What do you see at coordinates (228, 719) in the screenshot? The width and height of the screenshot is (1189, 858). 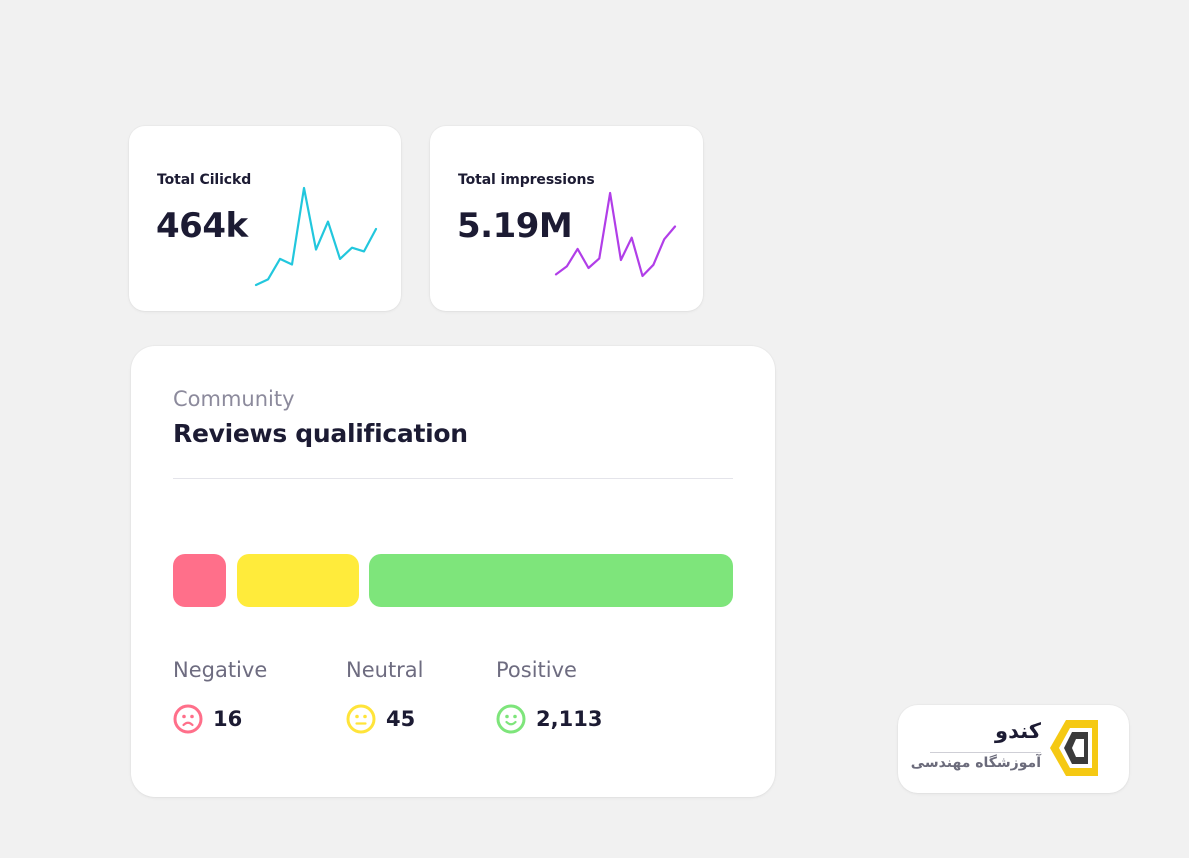 I see `negative-count: 16` at bounding box center [228, 719].